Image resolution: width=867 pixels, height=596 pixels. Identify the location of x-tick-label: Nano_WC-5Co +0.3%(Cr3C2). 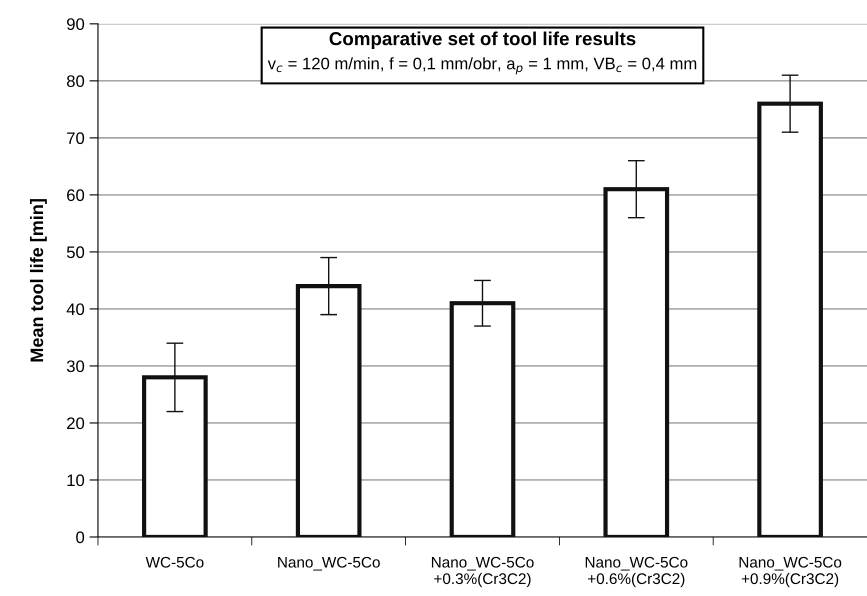
(483, 572).